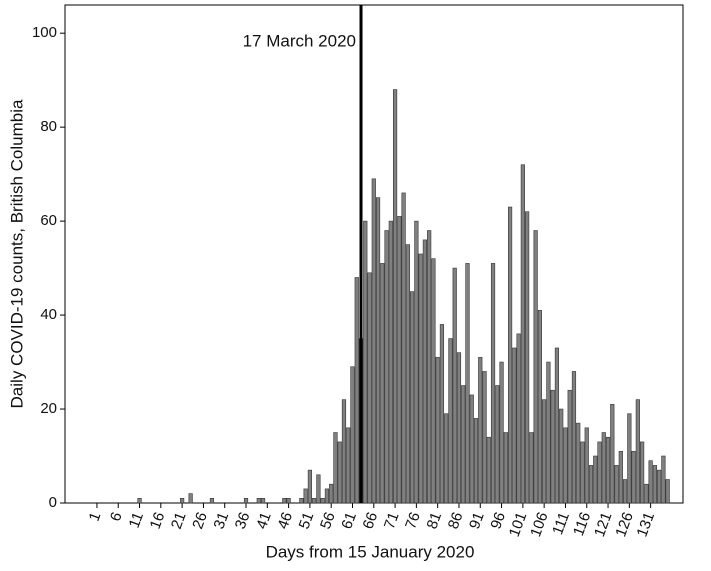  I want to click on x-tick-label: 131, so click(646, 524).